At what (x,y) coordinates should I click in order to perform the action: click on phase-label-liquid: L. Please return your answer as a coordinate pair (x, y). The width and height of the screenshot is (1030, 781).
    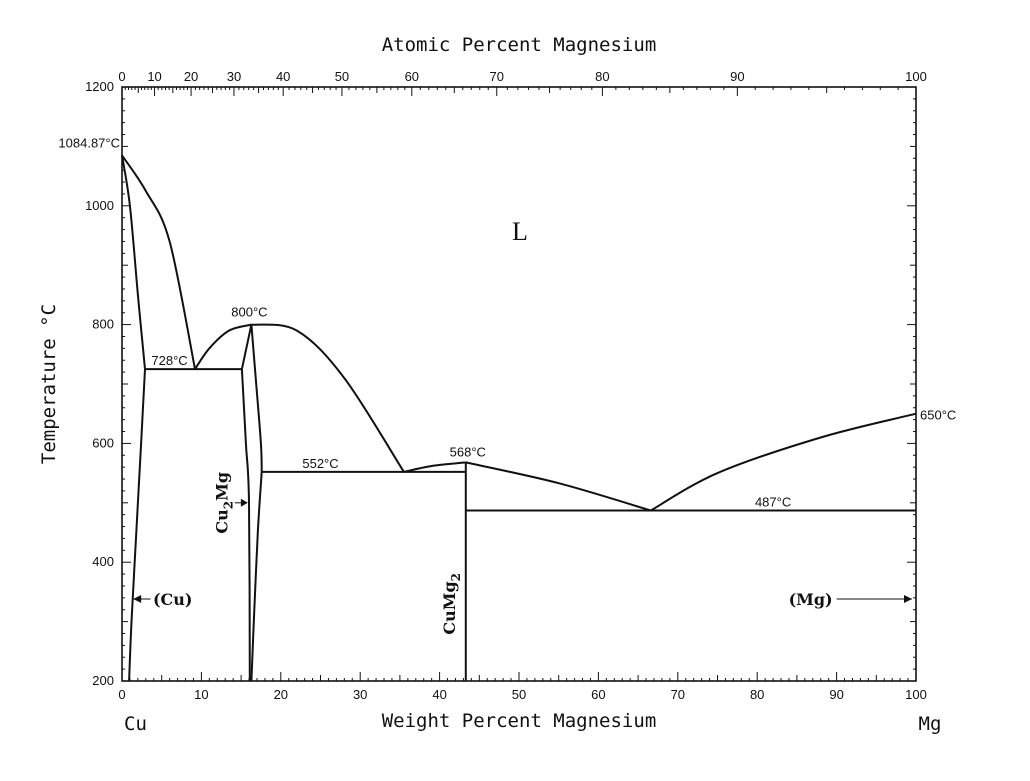
    Looking at the image, I should click on (520, 231).